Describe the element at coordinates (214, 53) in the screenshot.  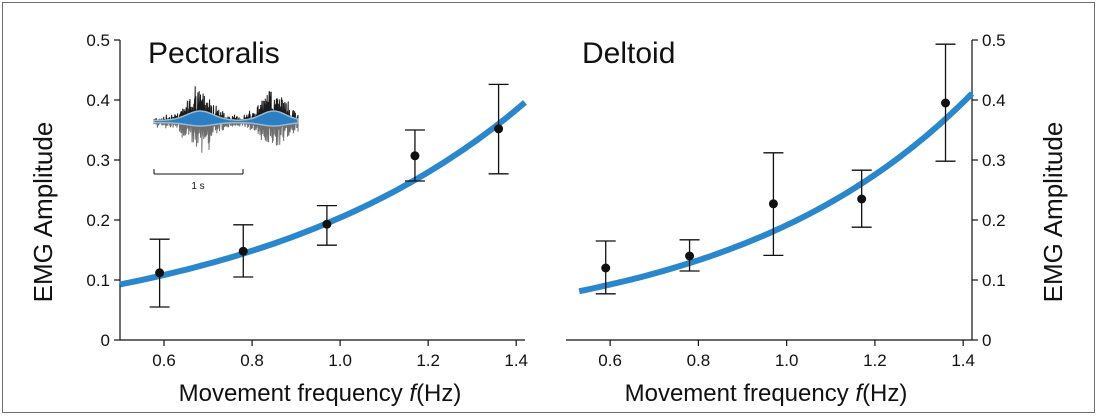
I see `panel-title-pectoralis: Pectoralis` at that location.